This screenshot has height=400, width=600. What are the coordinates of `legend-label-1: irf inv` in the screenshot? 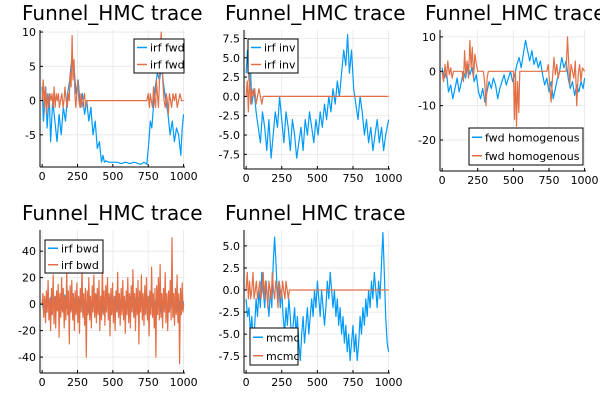 It's located at (280, 48).